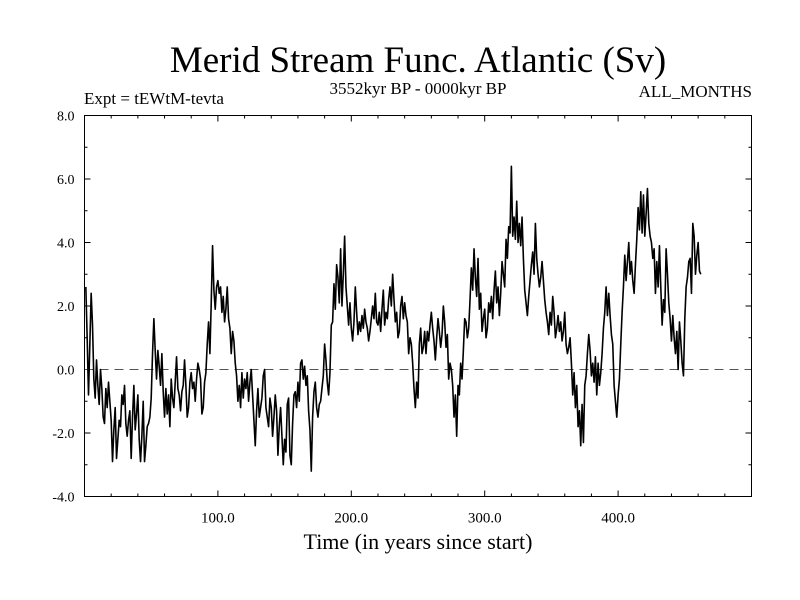  I want to click on y-tick-label: 0.0, so click(66, 371).